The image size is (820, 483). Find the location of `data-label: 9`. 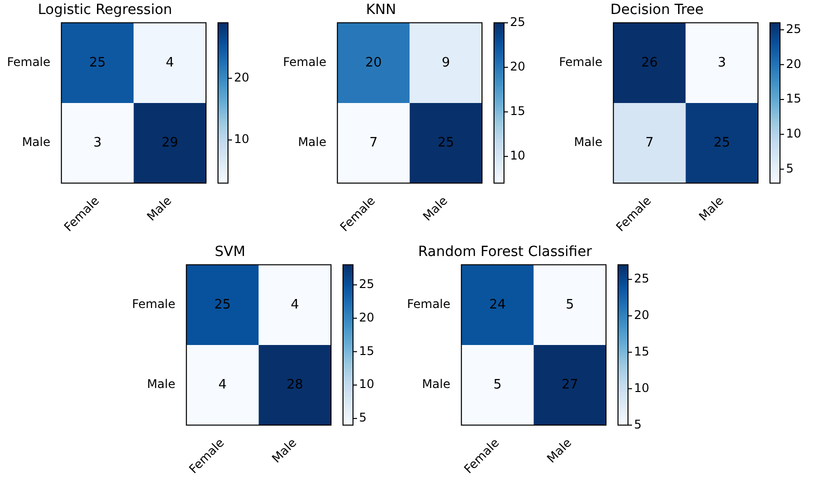

data-label: 9 is located at coordinates (446, 62).